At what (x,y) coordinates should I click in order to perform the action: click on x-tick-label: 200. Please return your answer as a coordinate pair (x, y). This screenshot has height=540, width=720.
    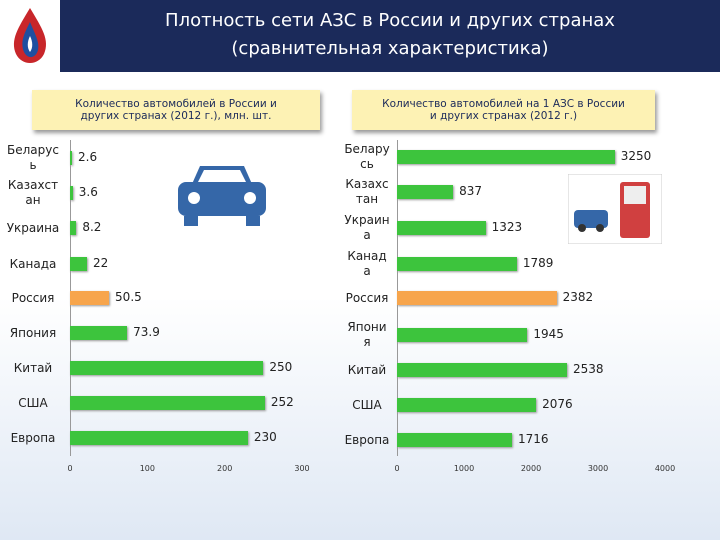
    Looking at the image, I should click on (225, 468).